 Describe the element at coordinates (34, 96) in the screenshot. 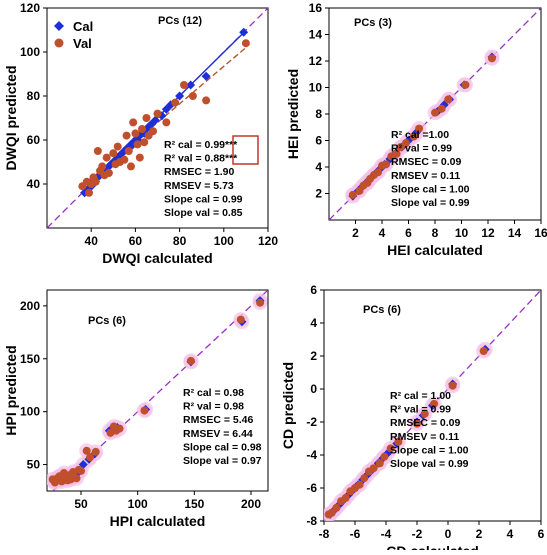

I see `y-tick-label: 80` at that location.